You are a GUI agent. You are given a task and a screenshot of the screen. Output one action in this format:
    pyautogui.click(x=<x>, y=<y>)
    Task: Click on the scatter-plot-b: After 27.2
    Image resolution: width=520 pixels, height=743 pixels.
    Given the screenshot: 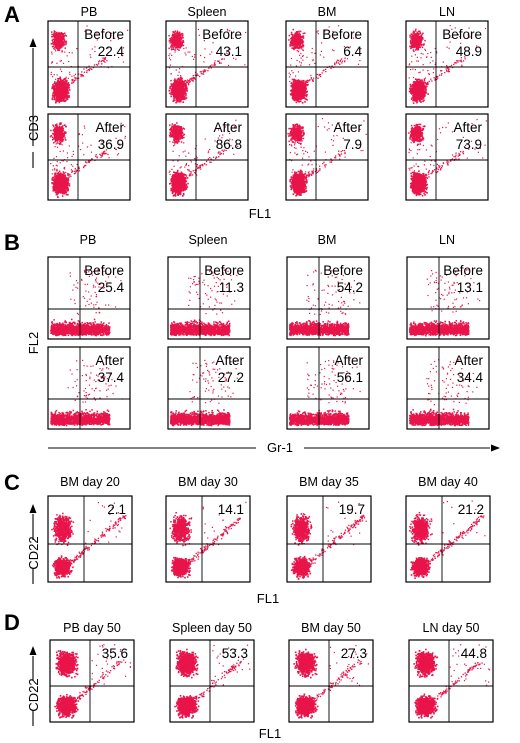 What is the action you would take?
    pyautogui.click(x=209, y=388)
    